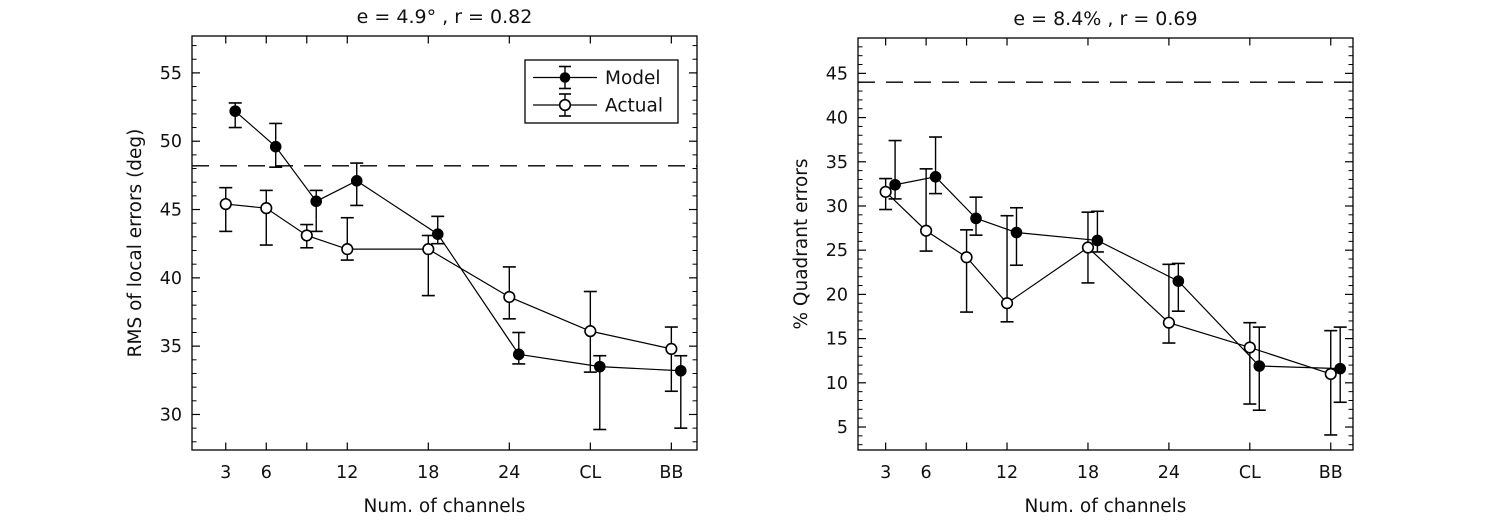 The image size is (1500, 529). I want to click on y-tick-label: 55, so click(171, 74).